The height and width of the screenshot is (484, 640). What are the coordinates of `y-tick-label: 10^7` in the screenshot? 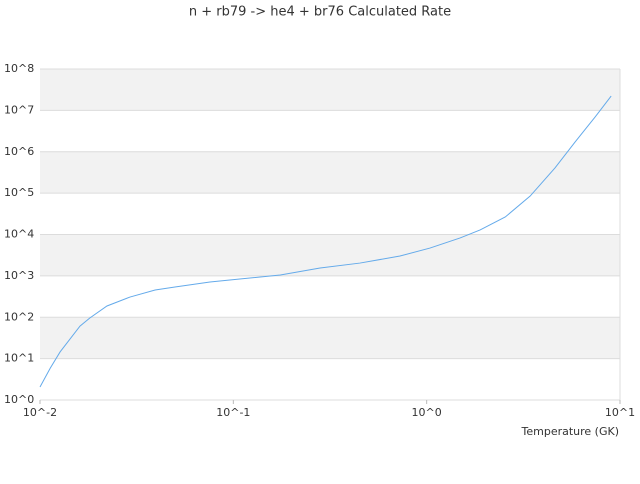 It's located at (19, 109).